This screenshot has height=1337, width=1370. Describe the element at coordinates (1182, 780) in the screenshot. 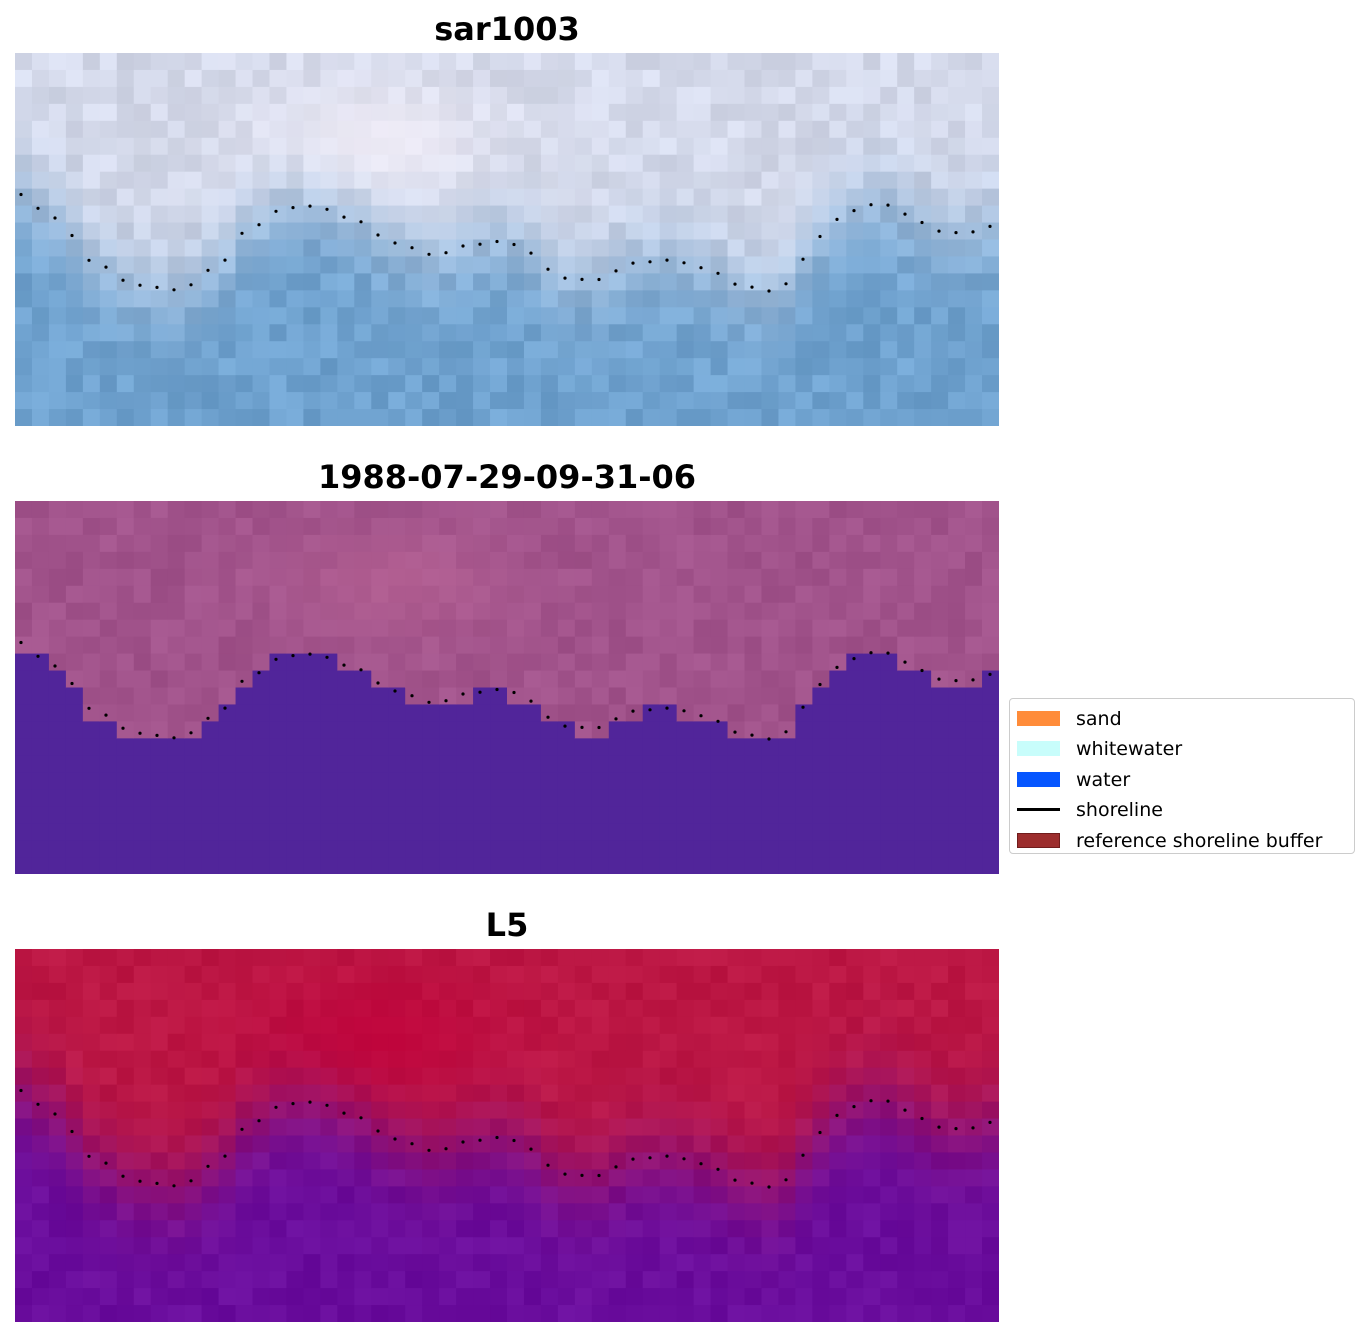

I see `legend-item-water: water` at that location.